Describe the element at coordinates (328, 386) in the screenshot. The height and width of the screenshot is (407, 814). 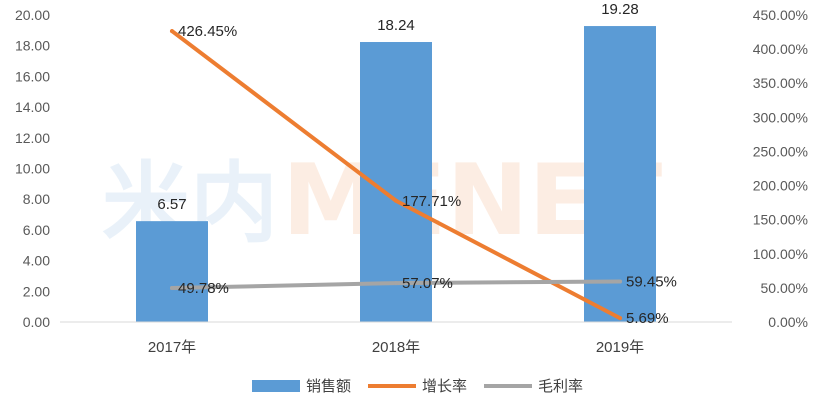
I see `legend-label: 销售额` at that location.